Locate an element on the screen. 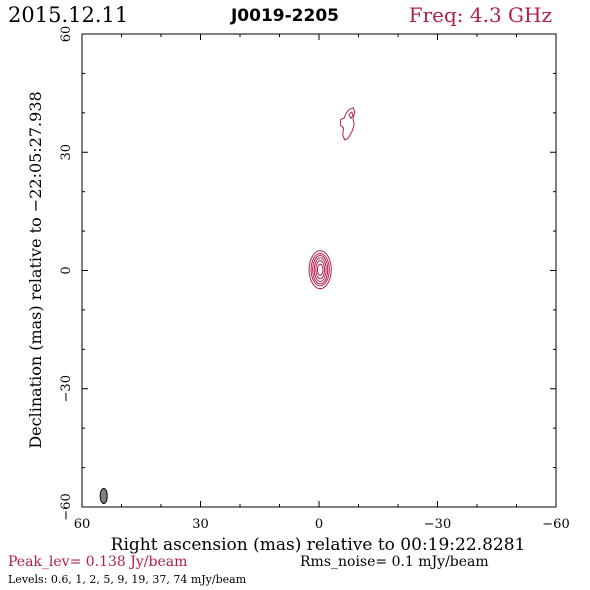  y-tick-label: −60 is located at coordinates (66, 506).